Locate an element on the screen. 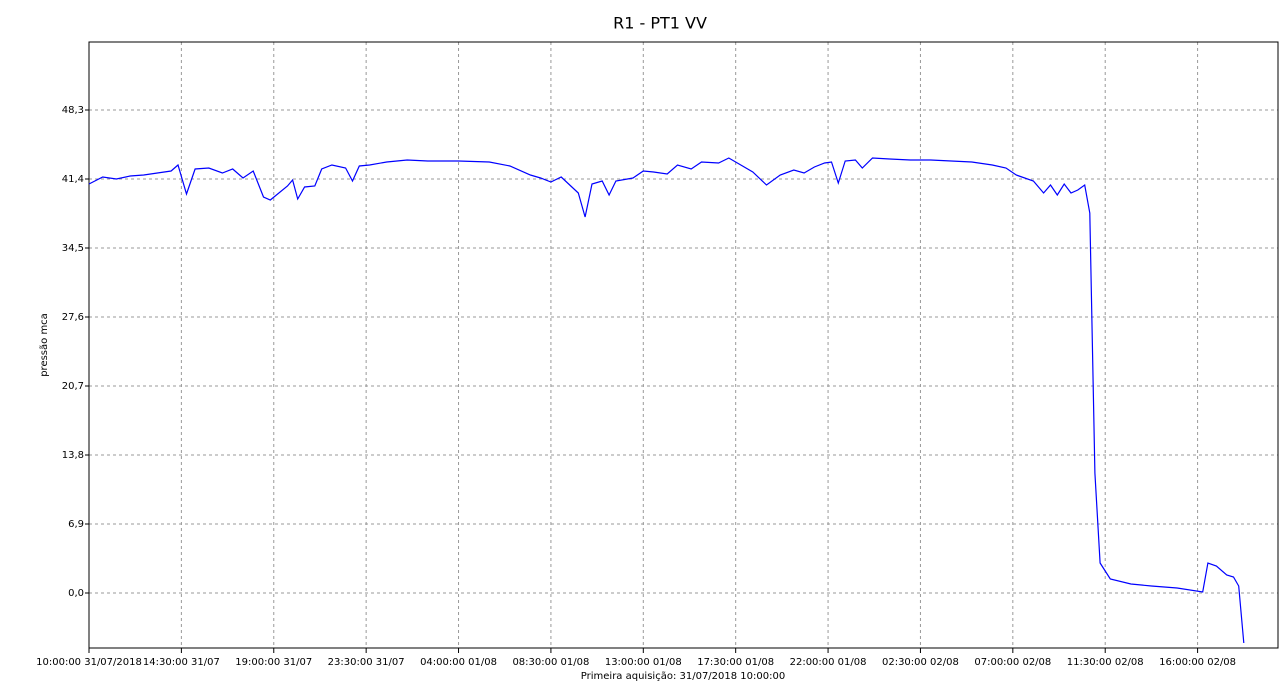 Image resolution: width=1288 pixels, height=690 pixels. x-tick-label: 04:00:00 01/08 is located at coordinates (458, 662).